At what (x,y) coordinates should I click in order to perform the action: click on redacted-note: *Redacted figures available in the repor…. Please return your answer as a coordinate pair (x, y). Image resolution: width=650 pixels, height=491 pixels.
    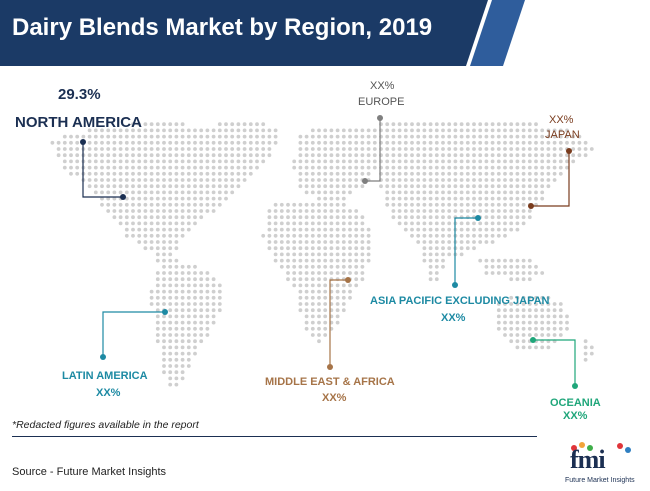
    Looking at the image, I should click on (105, 425).